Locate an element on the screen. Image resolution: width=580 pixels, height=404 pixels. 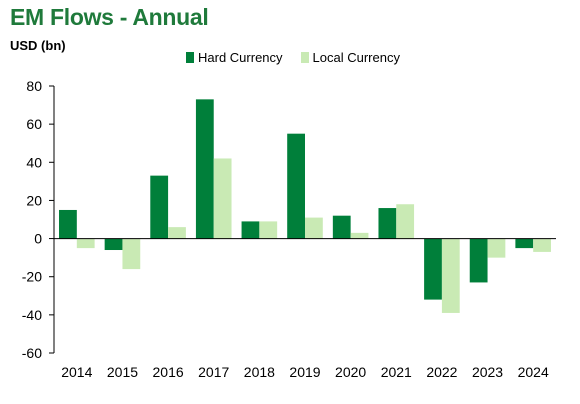
y-tick-label: 40 is located at coordinates (34, 162).